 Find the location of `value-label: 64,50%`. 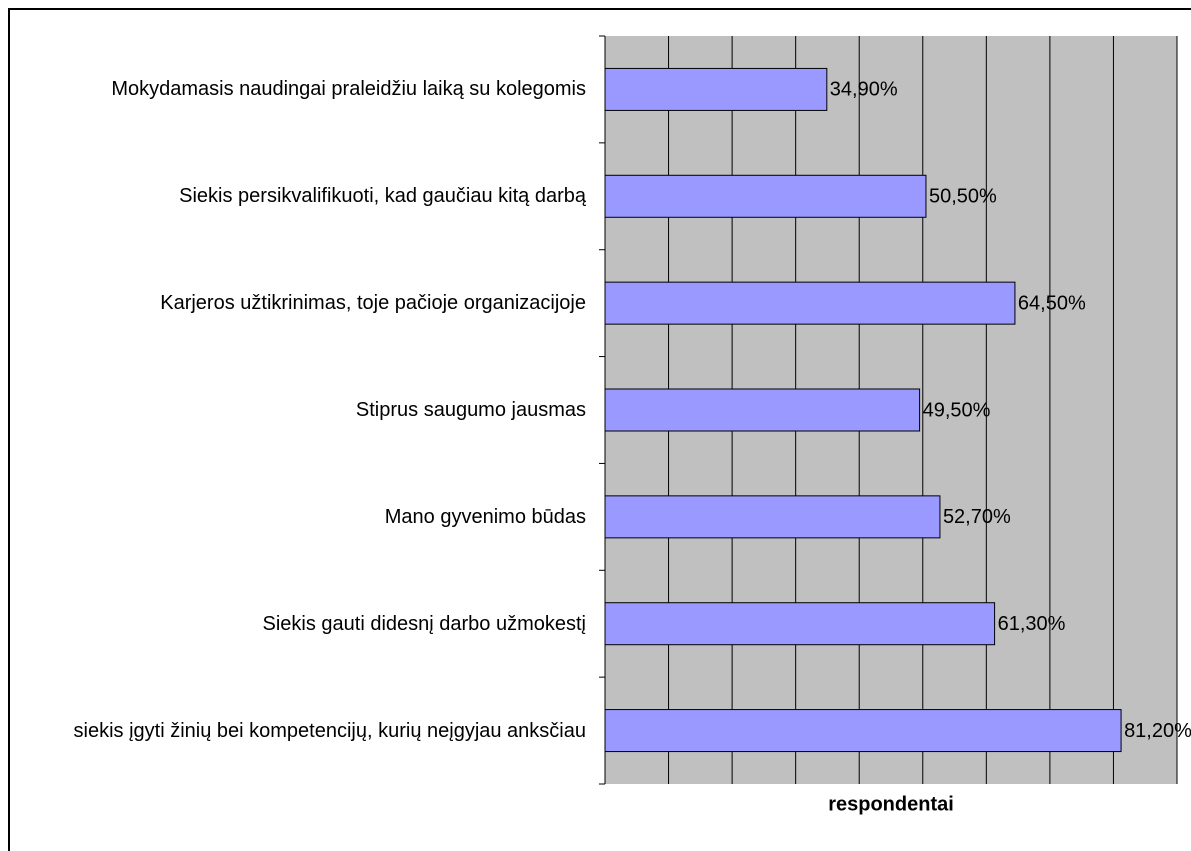

value-label: 64,50% is located at coordinates (1052, 303).